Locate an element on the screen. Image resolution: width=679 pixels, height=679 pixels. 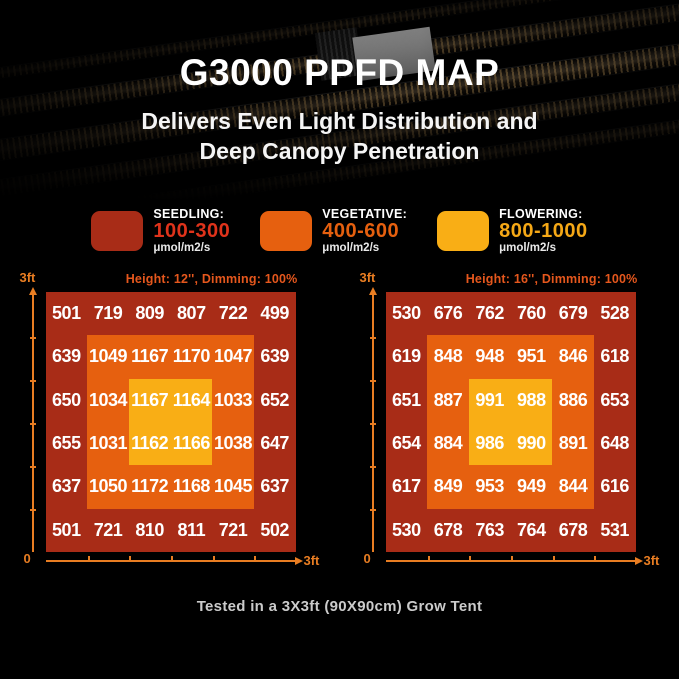
ppfd-value: 764 is located at coordinates (531, 529).